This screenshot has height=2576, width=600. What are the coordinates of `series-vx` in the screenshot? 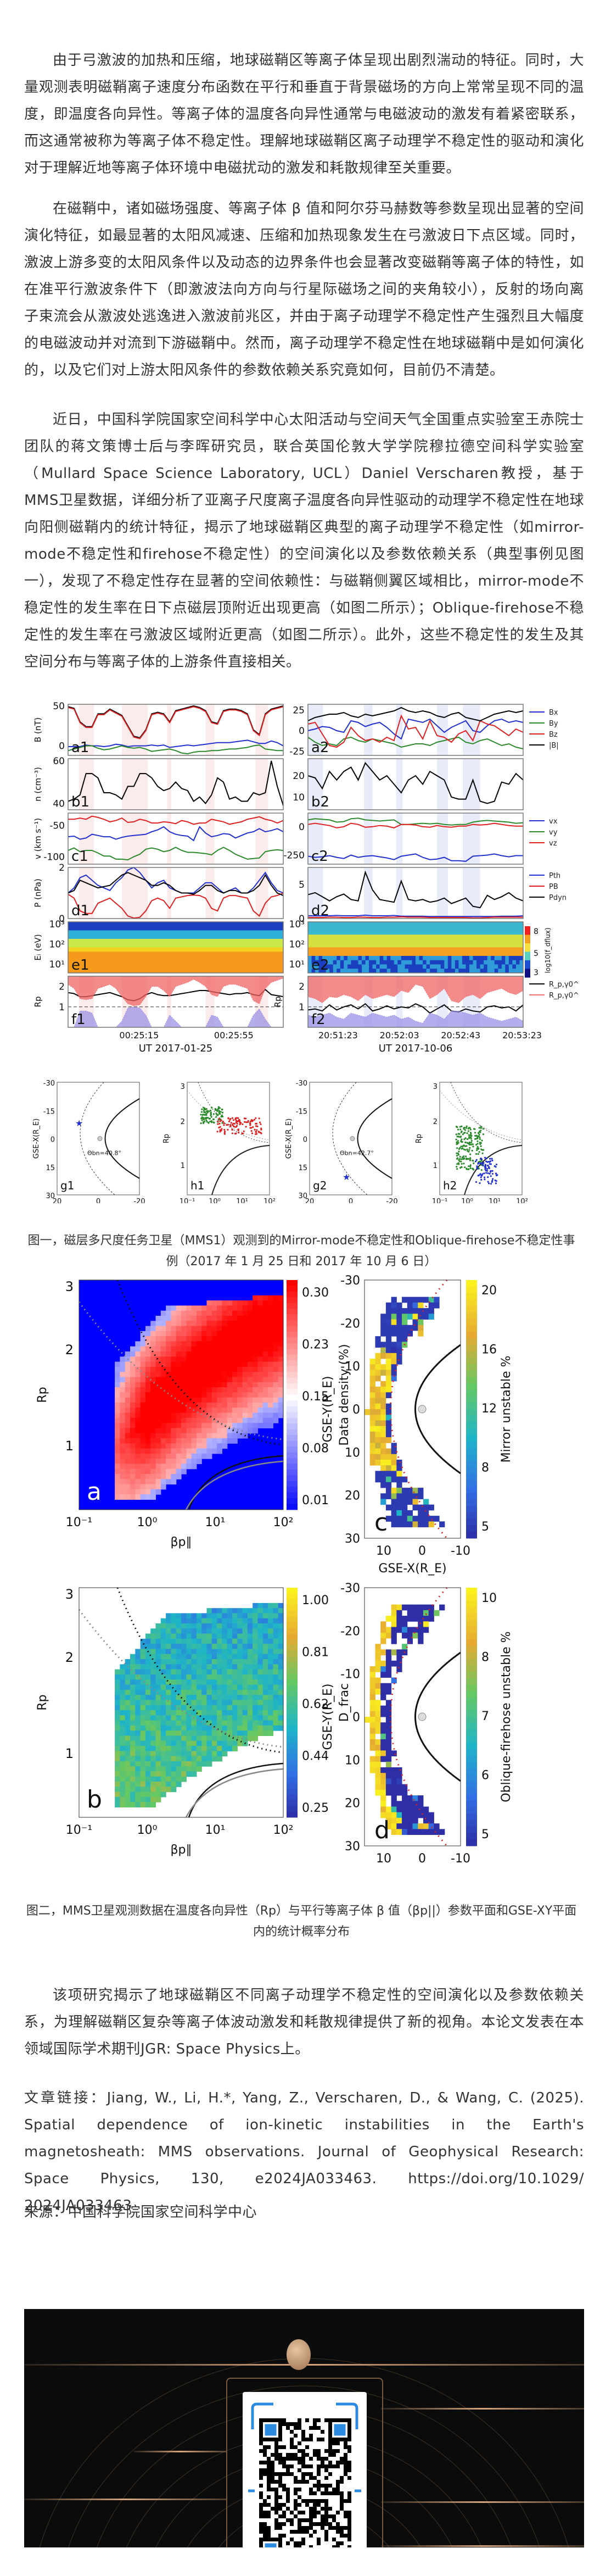 It's located at (176, 834).